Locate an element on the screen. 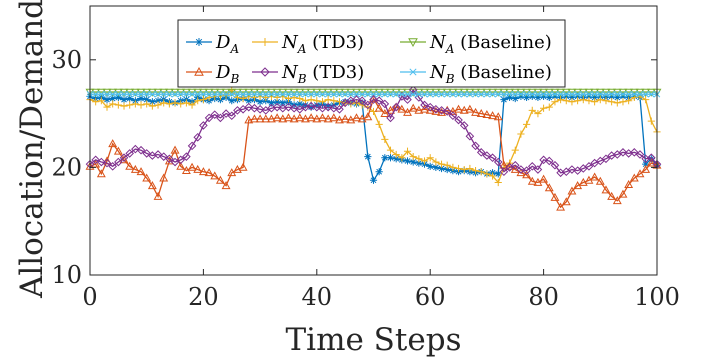  y-axis-label: Allocation/Demand is located at coordinates (32, 149).